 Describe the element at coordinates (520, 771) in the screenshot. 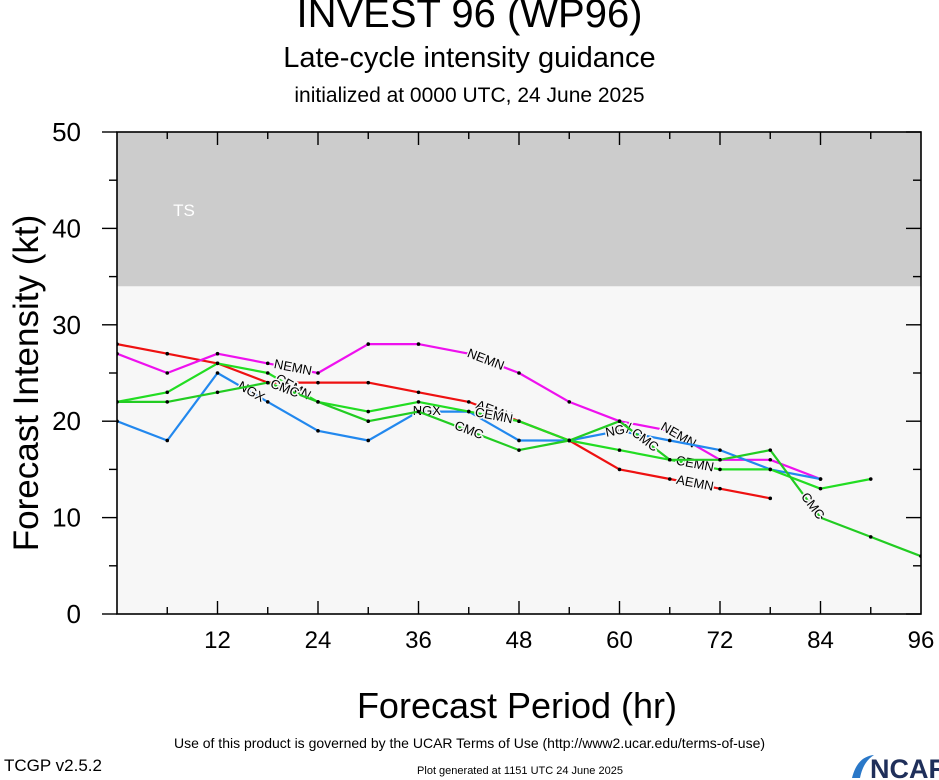

I see `generated-timestamp: Plot generated at 1151 UTC 24 June 2025` at that location.